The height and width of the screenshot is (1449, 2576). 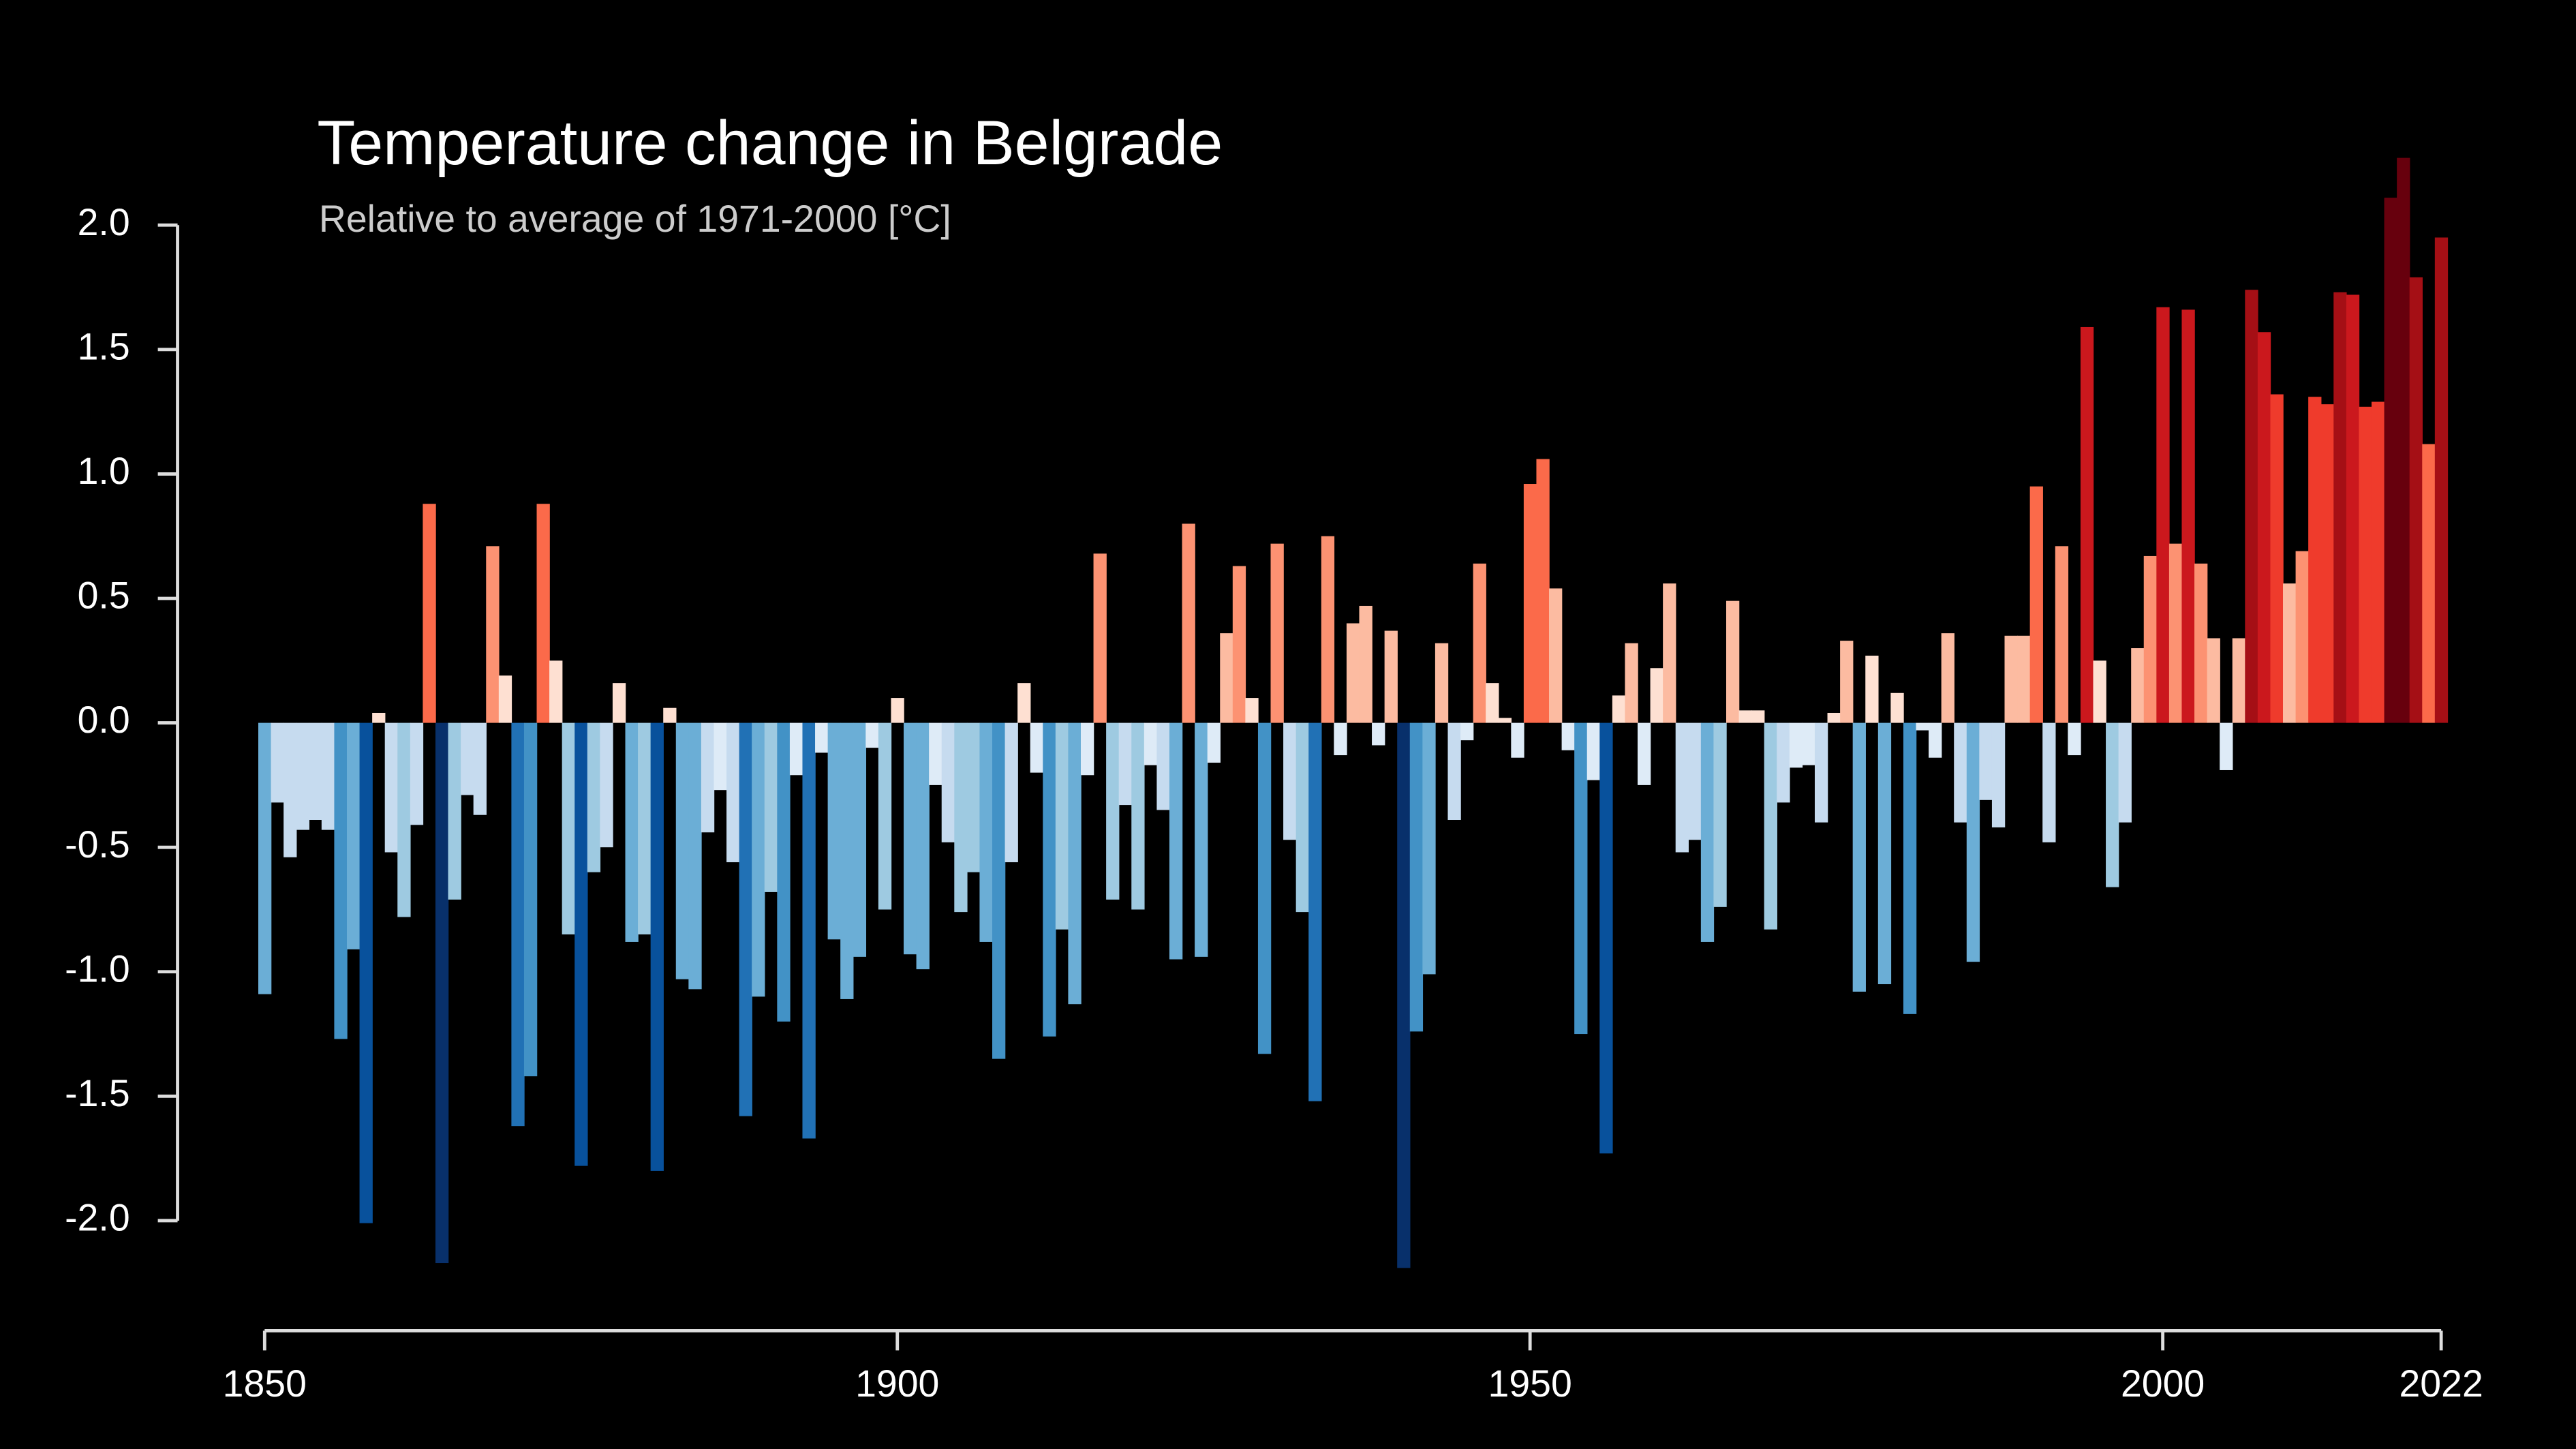 I want to click on y-tick-label: -2.0, so click(x=97, y=1218).